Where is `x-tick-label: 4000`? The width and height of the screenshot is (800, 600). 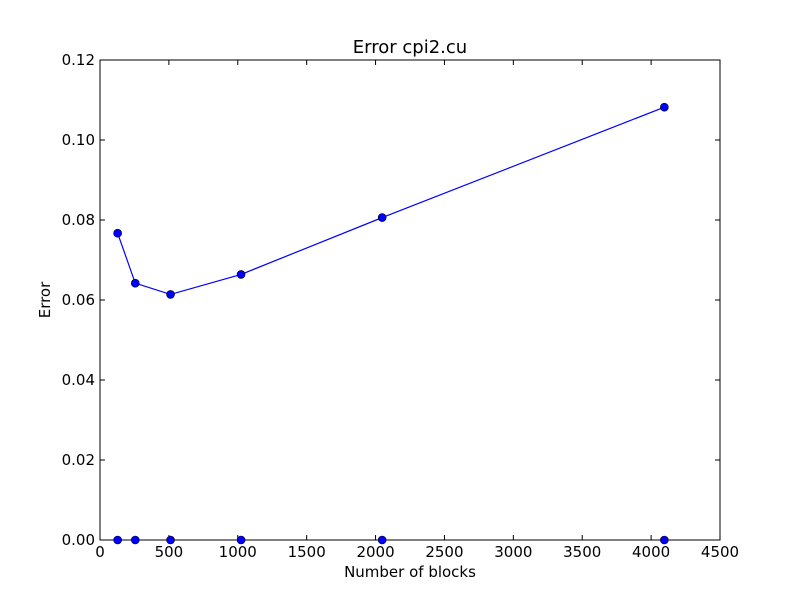 x-tick-label: 4000 is located at coordinates (651, 552).